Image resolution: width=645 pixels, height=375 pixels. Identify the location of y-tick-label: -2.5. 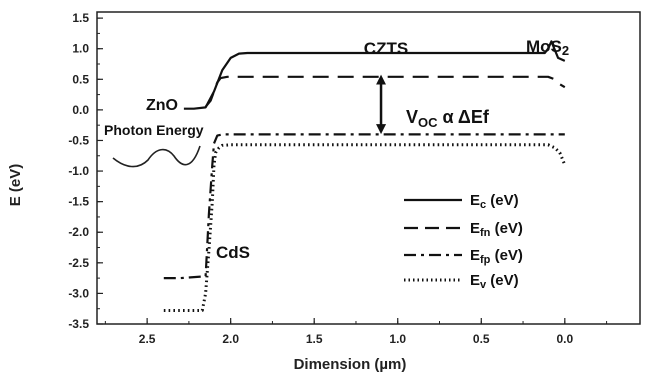
(78, 263).